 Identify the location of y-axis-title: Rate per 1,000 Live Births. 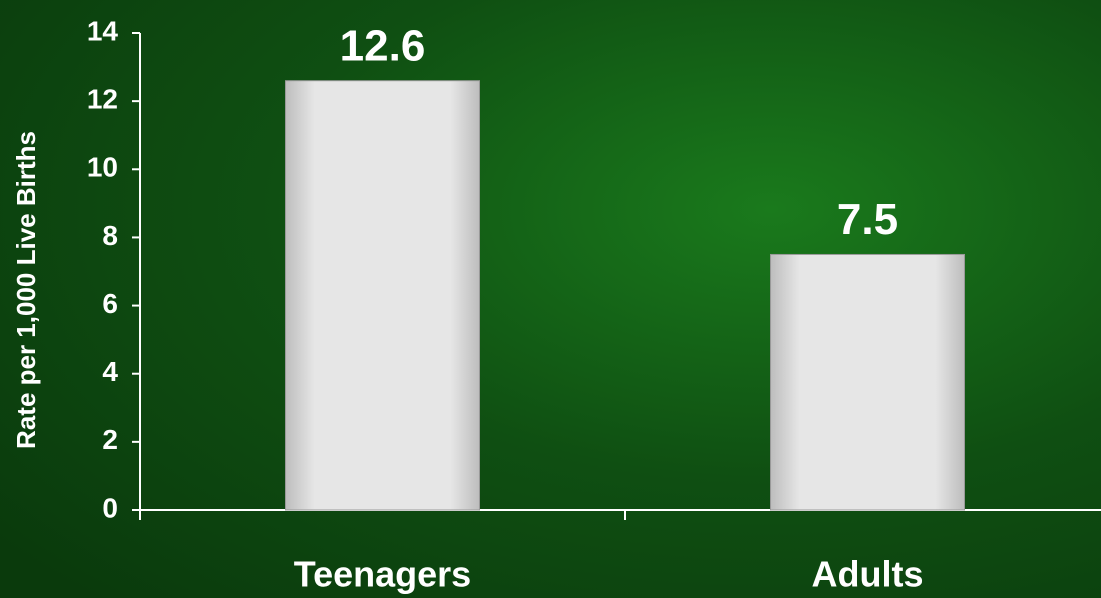
(26, 290).